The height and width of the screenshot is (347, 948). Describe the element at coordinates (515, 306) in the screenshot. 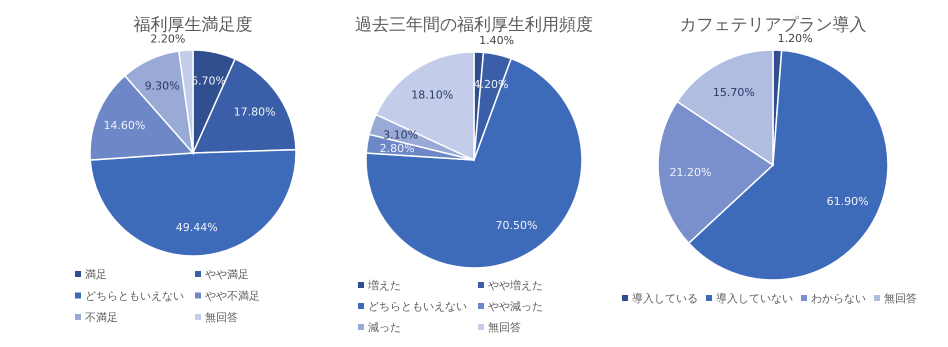

I see `legend-label: やや減った` at that location.